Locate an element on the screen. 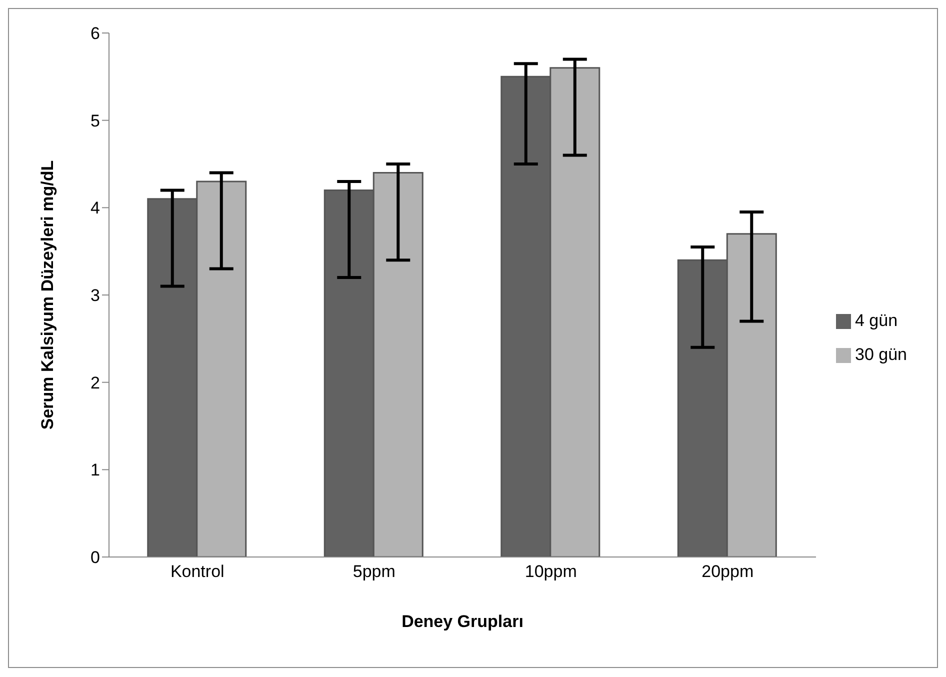  x-tick-label: 20ppm is located at coordinates (728, 572).